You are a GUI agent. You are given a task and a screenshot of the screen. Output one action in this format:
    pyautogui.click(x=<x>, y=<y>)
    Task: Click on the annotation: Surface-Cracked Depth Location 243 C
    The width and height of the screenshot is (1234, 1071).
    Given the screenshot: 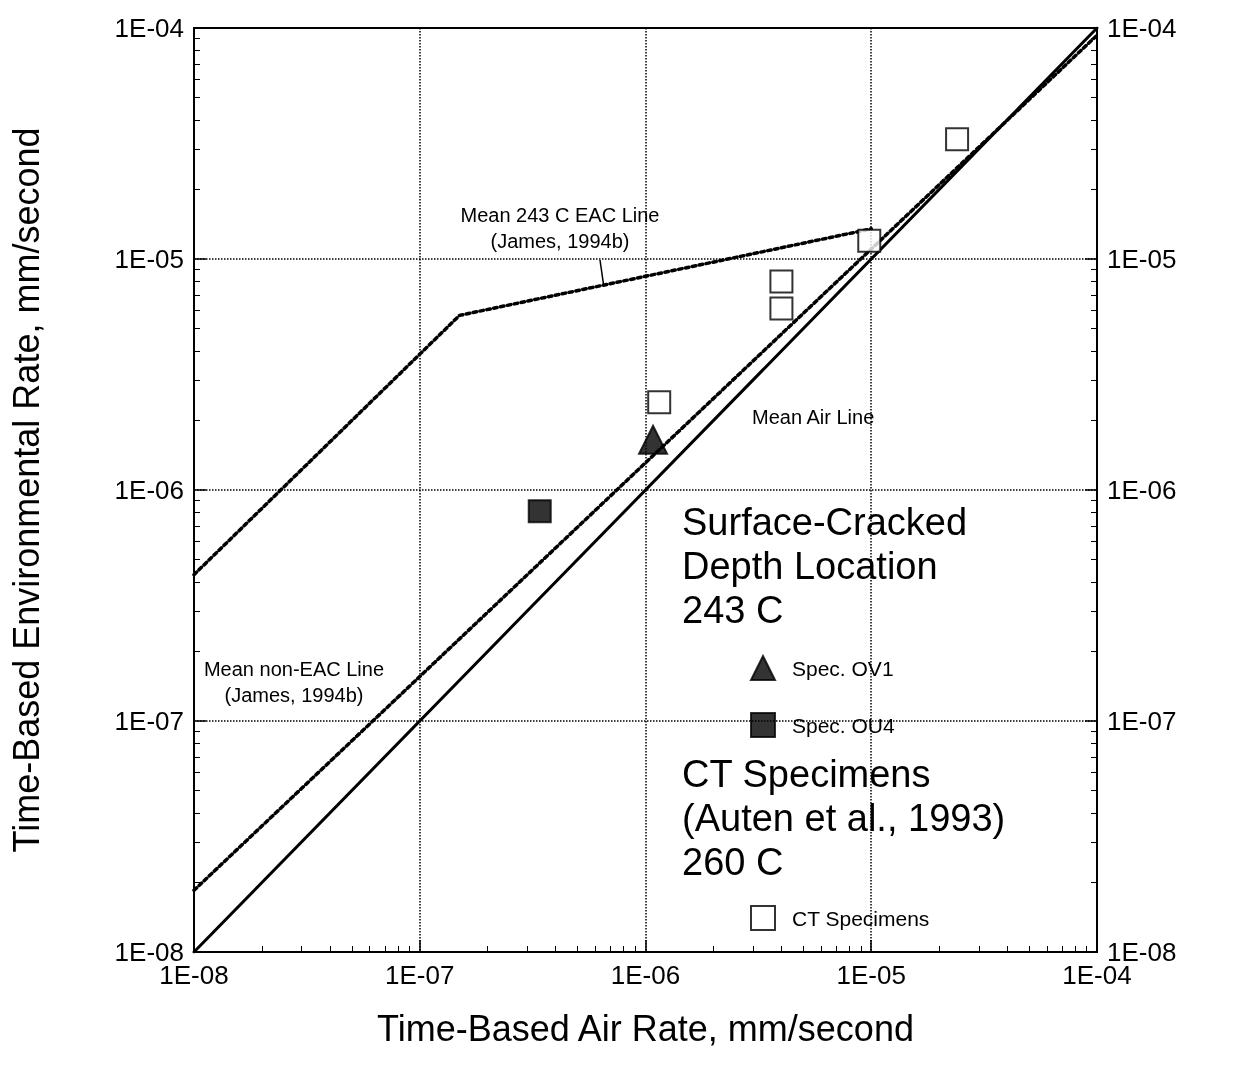 What is the action you would take?
    pyautogui.click(x=825, y=566)
    